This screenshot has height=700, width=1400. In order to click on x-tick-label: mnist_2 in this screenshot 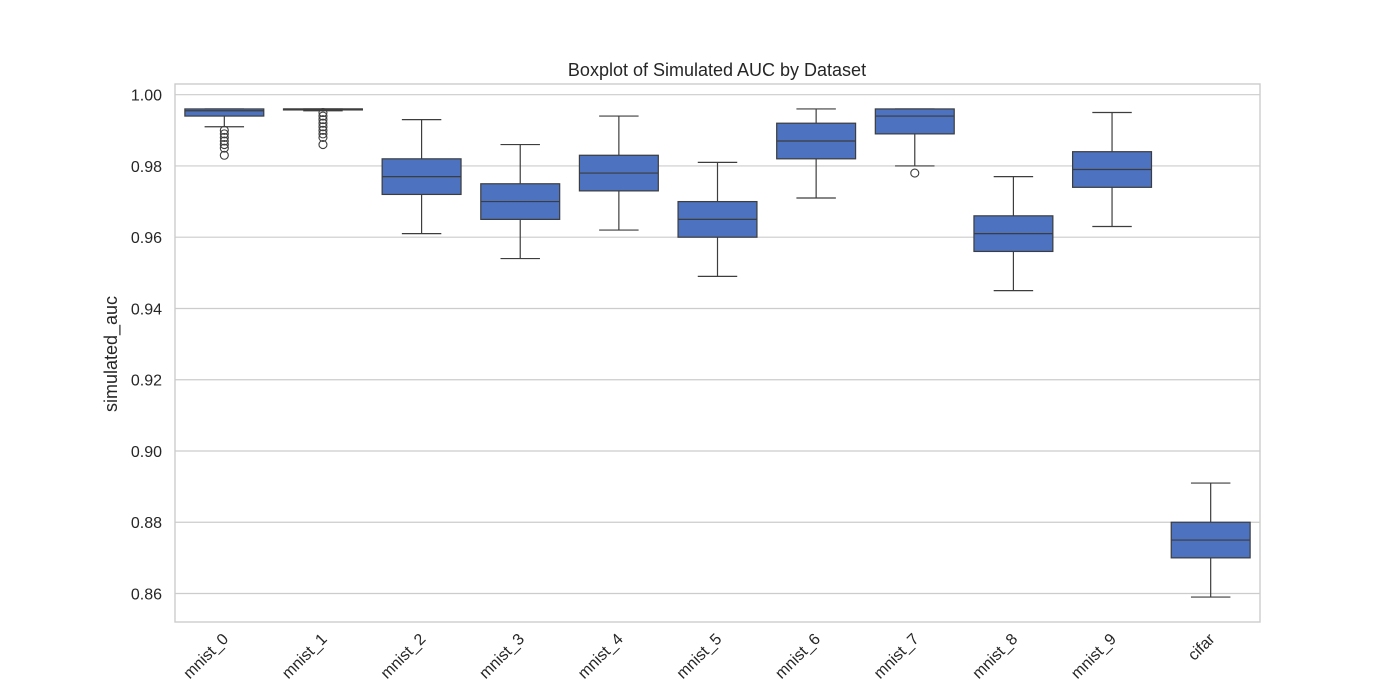, I will do `click(404, 657)`.